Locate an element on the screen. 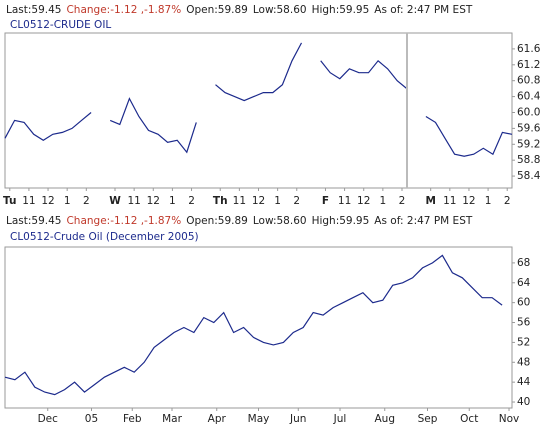 Image resolution: width=544 pixels, height=428 pixels. y-tick-label: 61.2 is located at coordinates (528, 65).